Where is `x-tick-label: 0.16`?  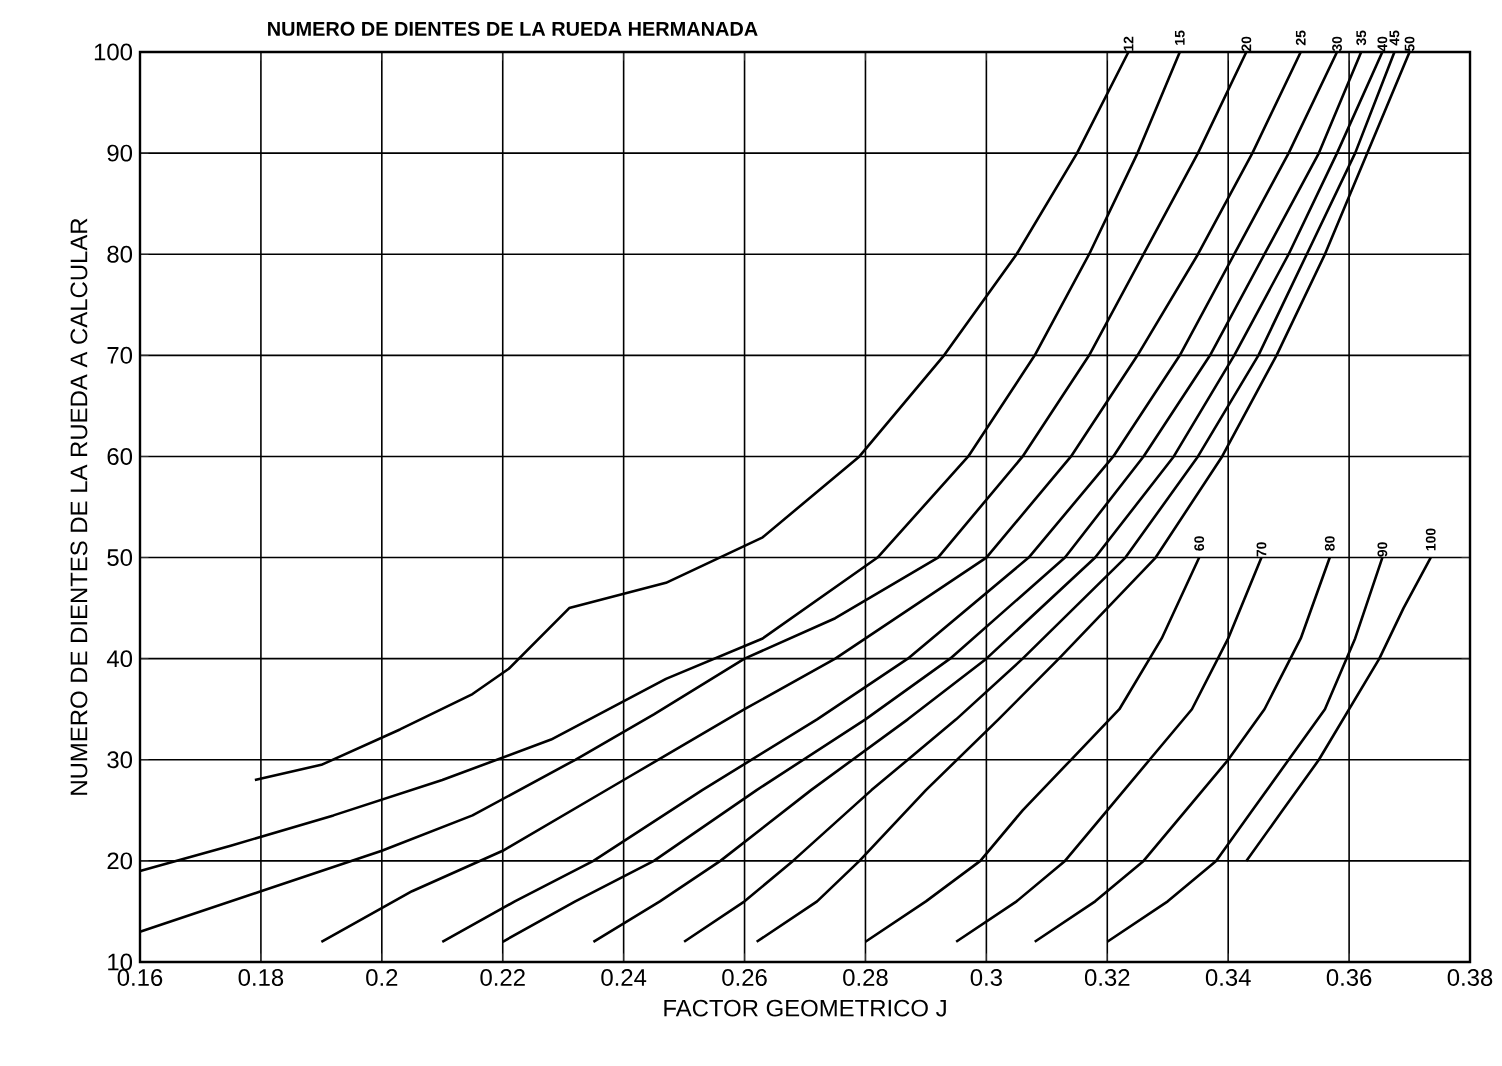 x-tick-label: 0.16 is located at coordinates (140, 977).